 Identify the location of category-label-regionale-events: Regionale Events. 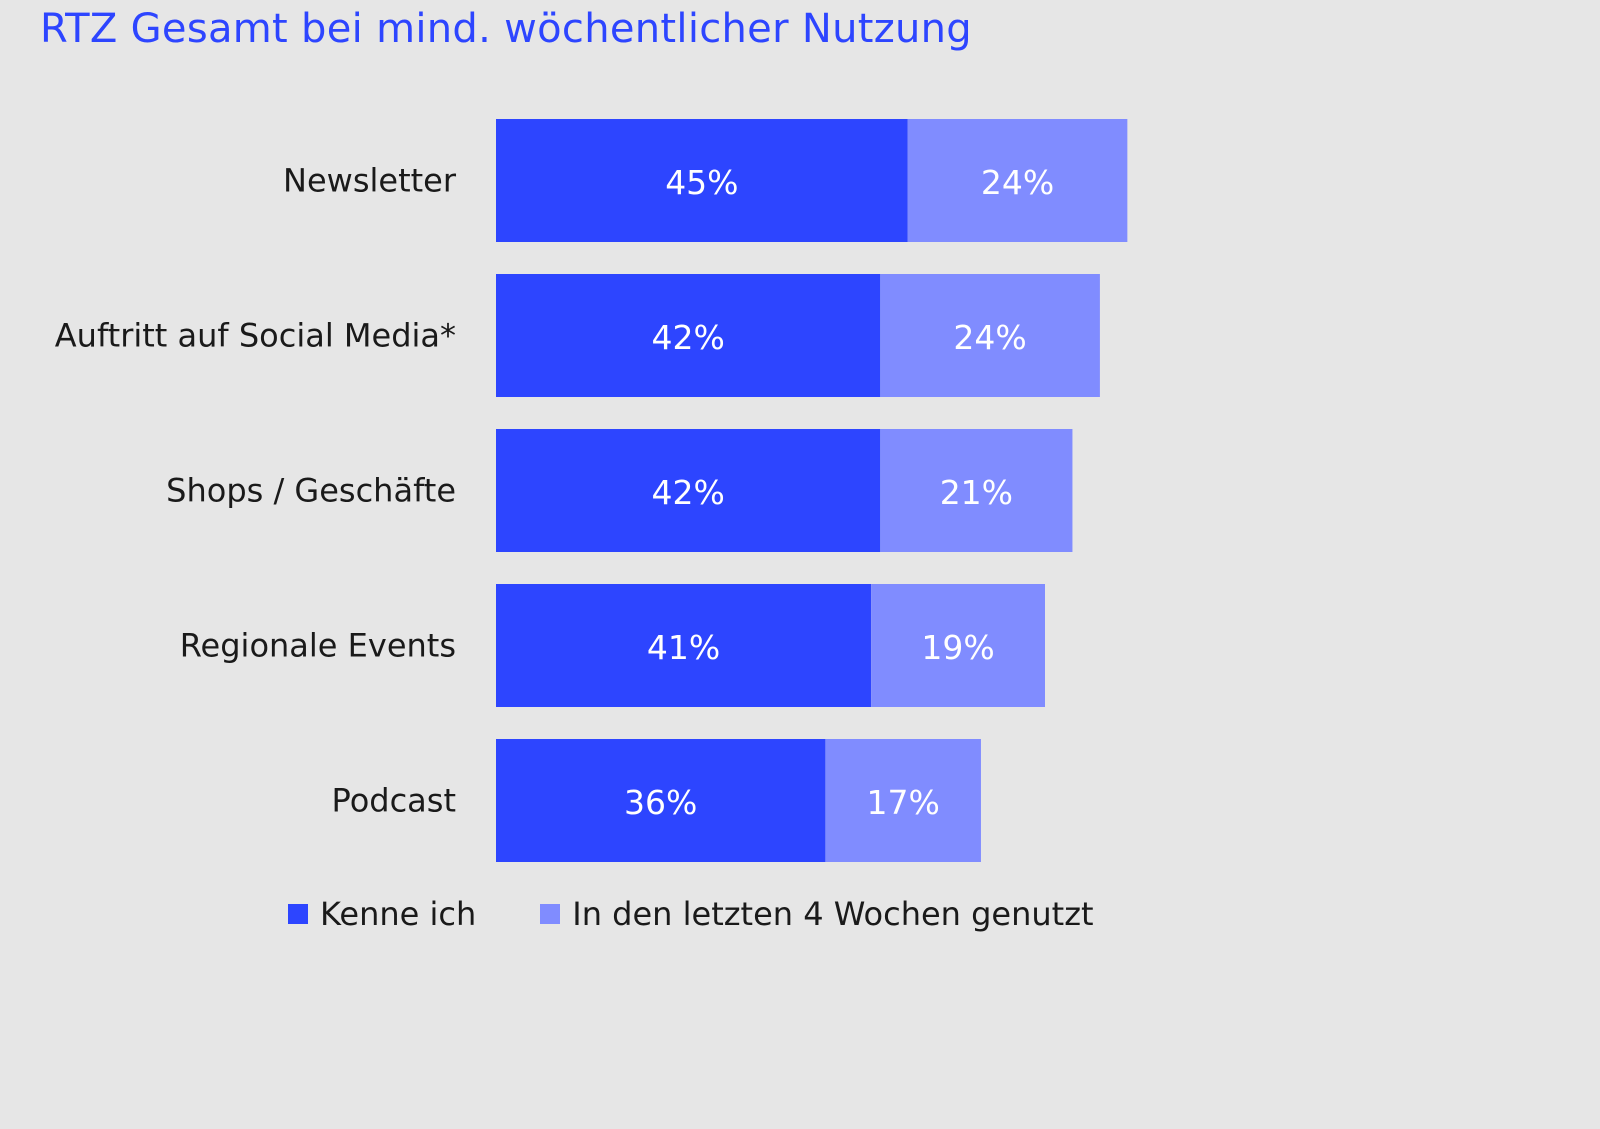
(318, 646).